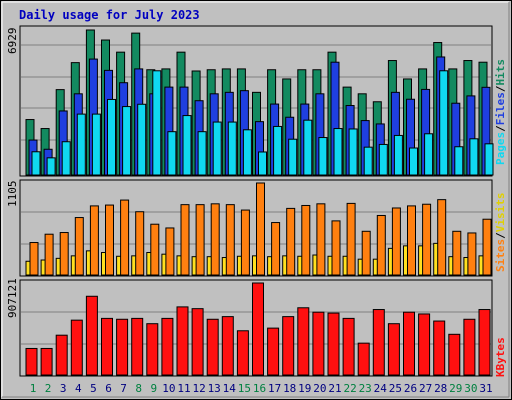 The width and height of the screenshot is (512, 400). What do you see at coordinates (381, 388) in the screenshot?
I see `day-label-24: 24` at bounding box center [381, 388].